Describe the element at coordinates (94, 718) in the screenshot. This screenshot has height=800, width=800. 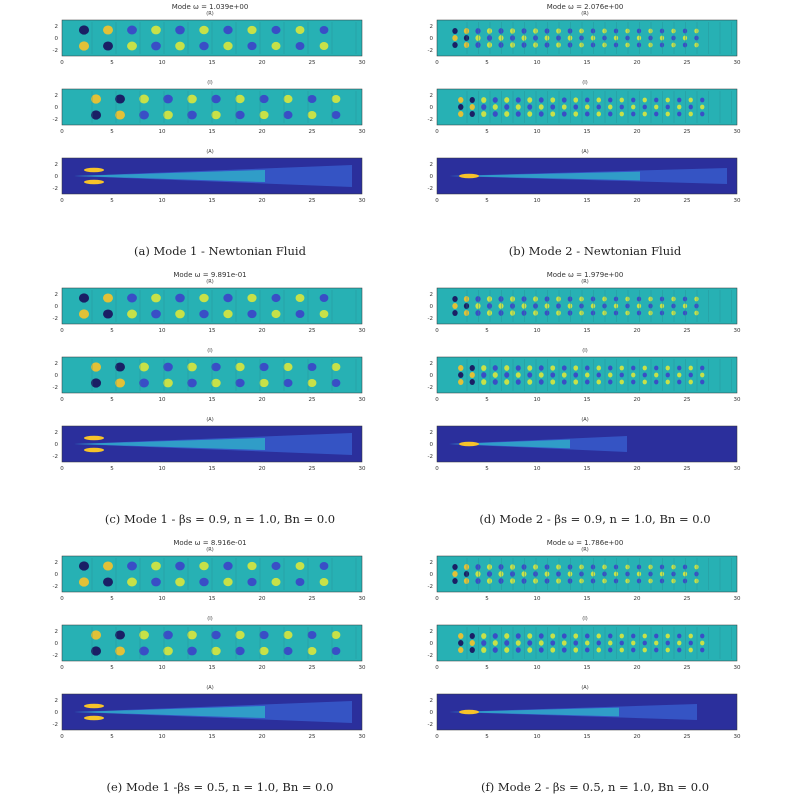
I see `amplitude-peak` at that location.